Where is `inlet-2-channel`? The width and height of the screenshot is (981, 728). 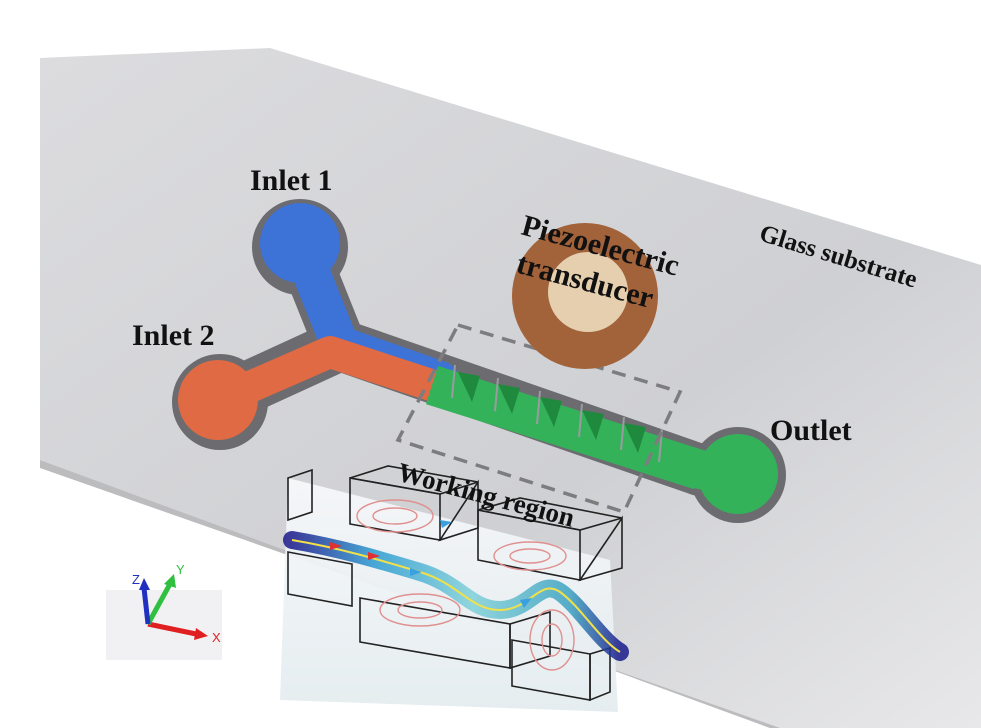 inlet-2-channel is located at coordinates (317, 388).